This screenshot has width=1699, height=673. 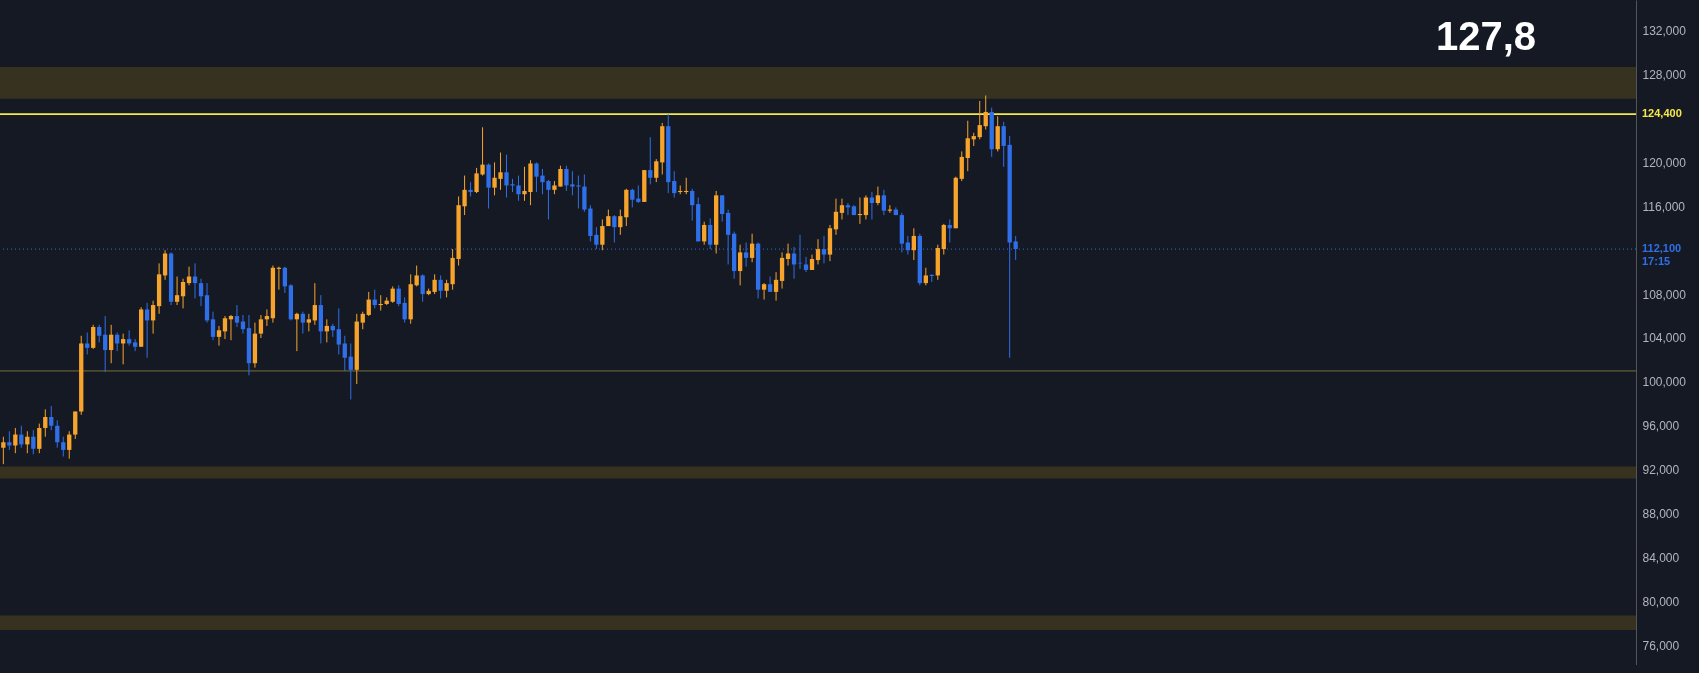 What do you see at coordinates (1664, 294) in the screenshot?
I see `y-tick-label: 108,000` at bounding box center [1664, 294].